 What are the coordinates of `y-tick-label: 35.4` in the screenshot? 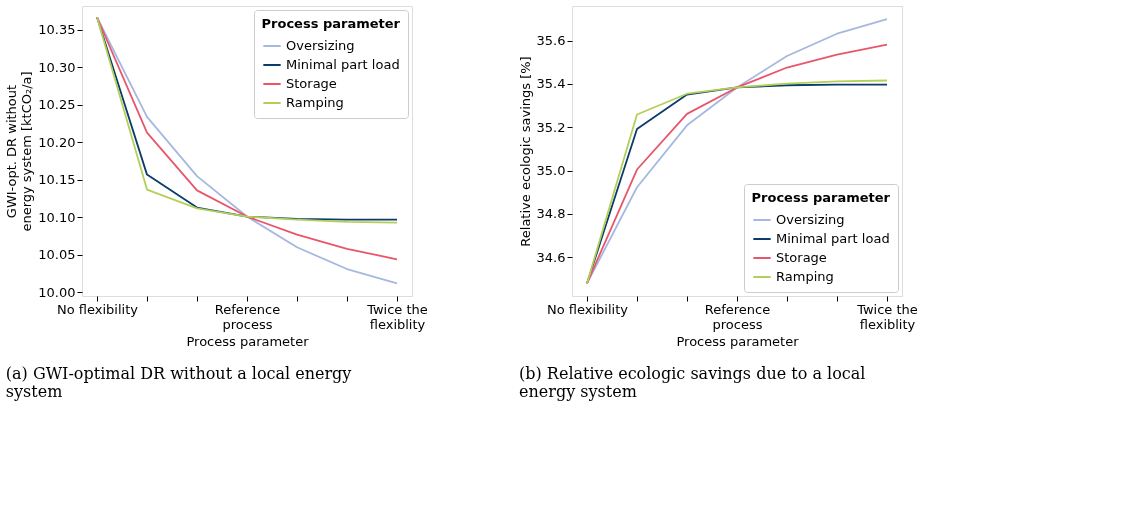 It's located at (551, 84).